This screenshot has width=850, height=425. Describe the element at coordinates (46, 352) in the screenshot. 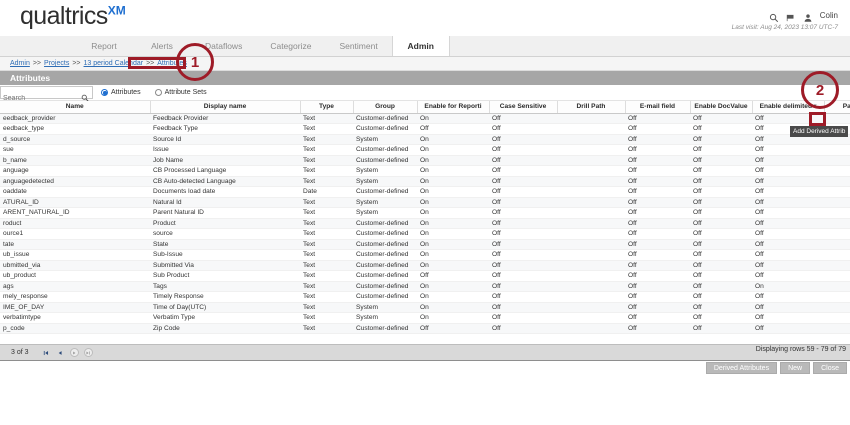

I see `first-page-button` at that location.